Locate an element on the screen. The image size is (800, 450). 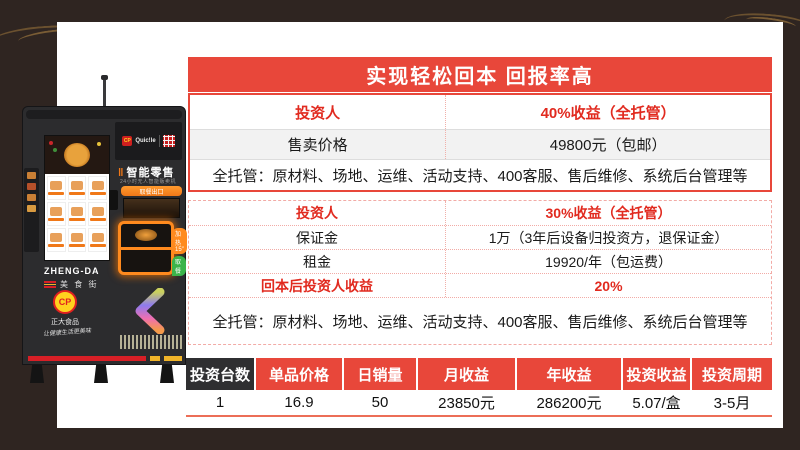
column-header: 投资收益 is located at coordinates (656, 374).